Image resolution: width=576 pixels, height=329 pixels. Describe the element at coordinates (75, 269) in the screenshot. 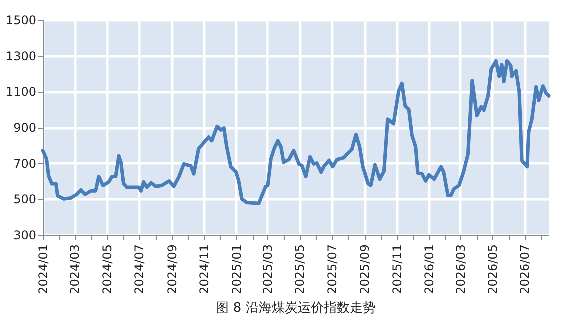

I see `x-tick-label: 2024/03` at that location.